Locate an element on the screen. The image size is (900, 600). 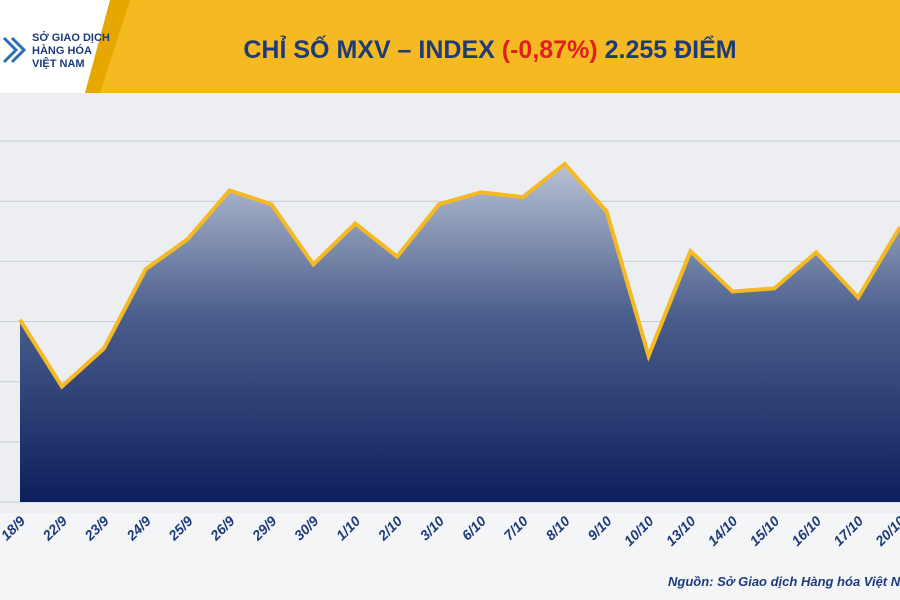
title-text: CHỈ SỐ MXV – INDEX is located at coordinates (369, 49).